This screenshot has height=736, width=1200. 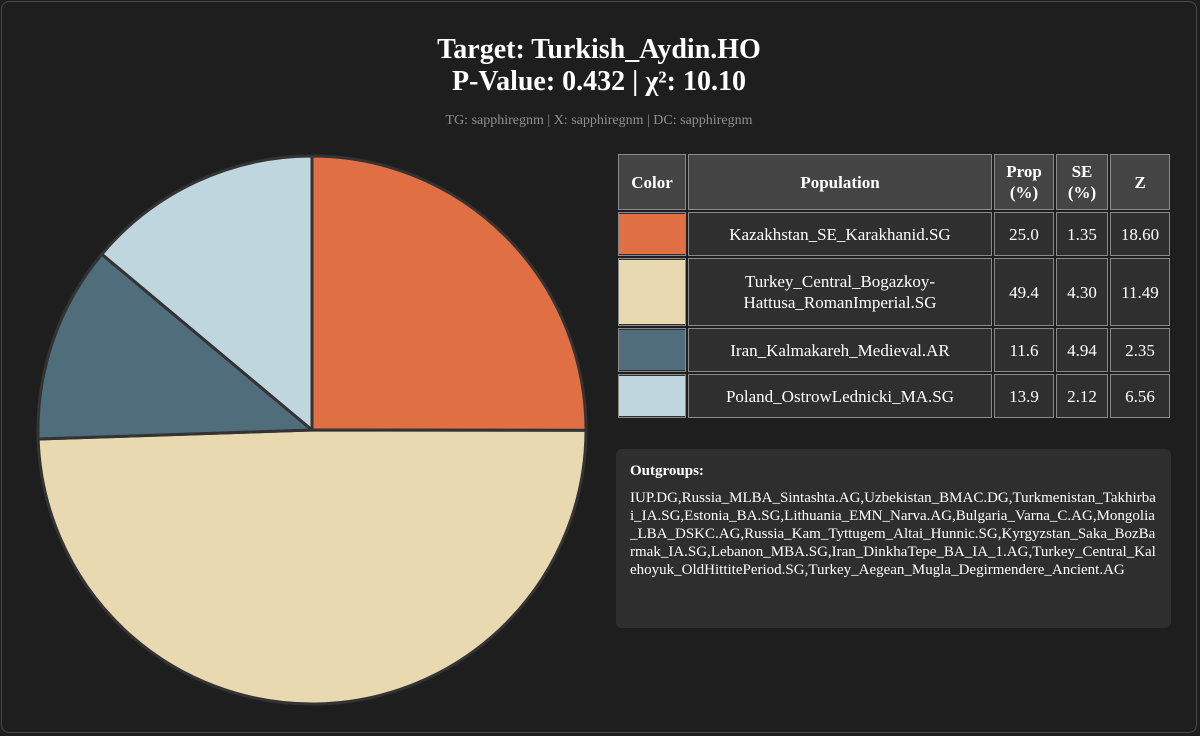 I want to click on chart-title: Target: Turkish_Aydin.HO, so click(x=599, y=49).